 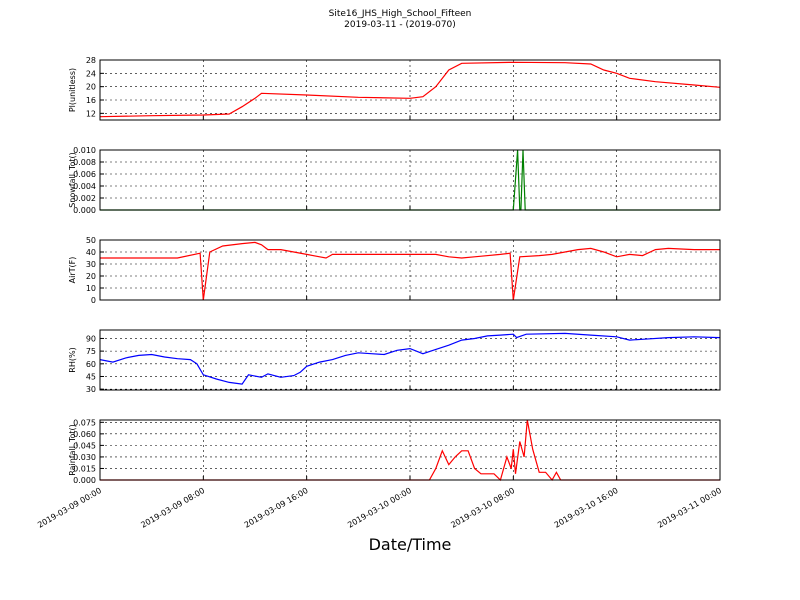 What do you see at coordinates (84, 445) in the screenshot?
I see `y-tick-label: 0.045` at bounding box center [84, 445].